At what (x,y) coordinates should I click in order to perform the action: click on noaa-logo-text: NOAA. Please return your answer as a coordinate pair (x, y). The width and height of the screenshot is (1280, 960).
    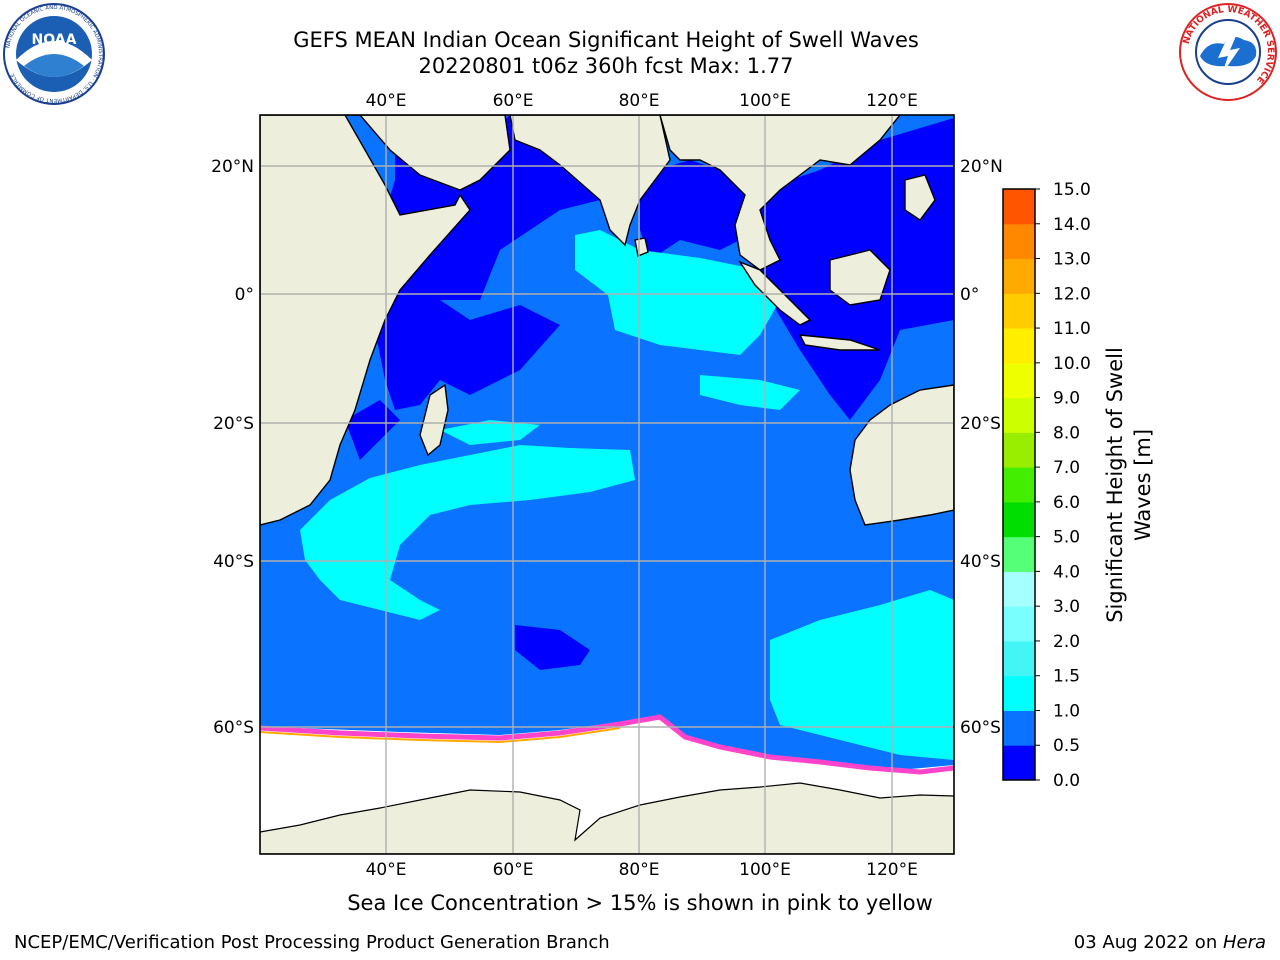
    Looking at the image, I should click on (54, 40).